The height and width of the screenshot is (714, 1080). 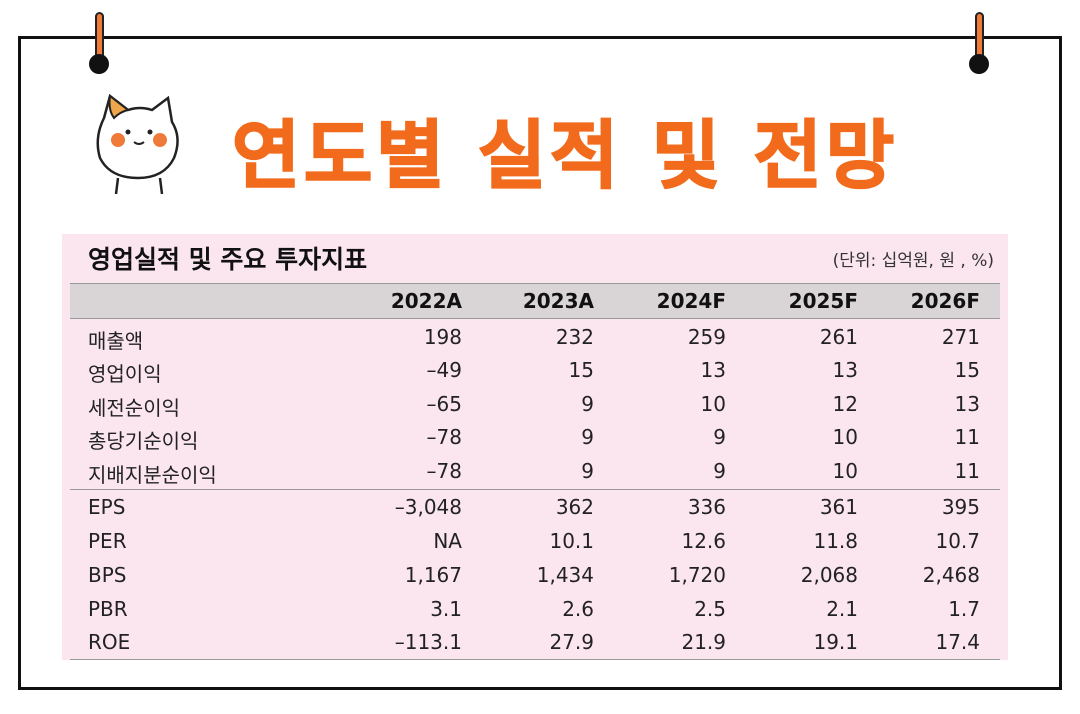 What do you see at coordinates (444, 404) in the screenshot?
I see `table-cell: –65` at bounding box center [444, 404].